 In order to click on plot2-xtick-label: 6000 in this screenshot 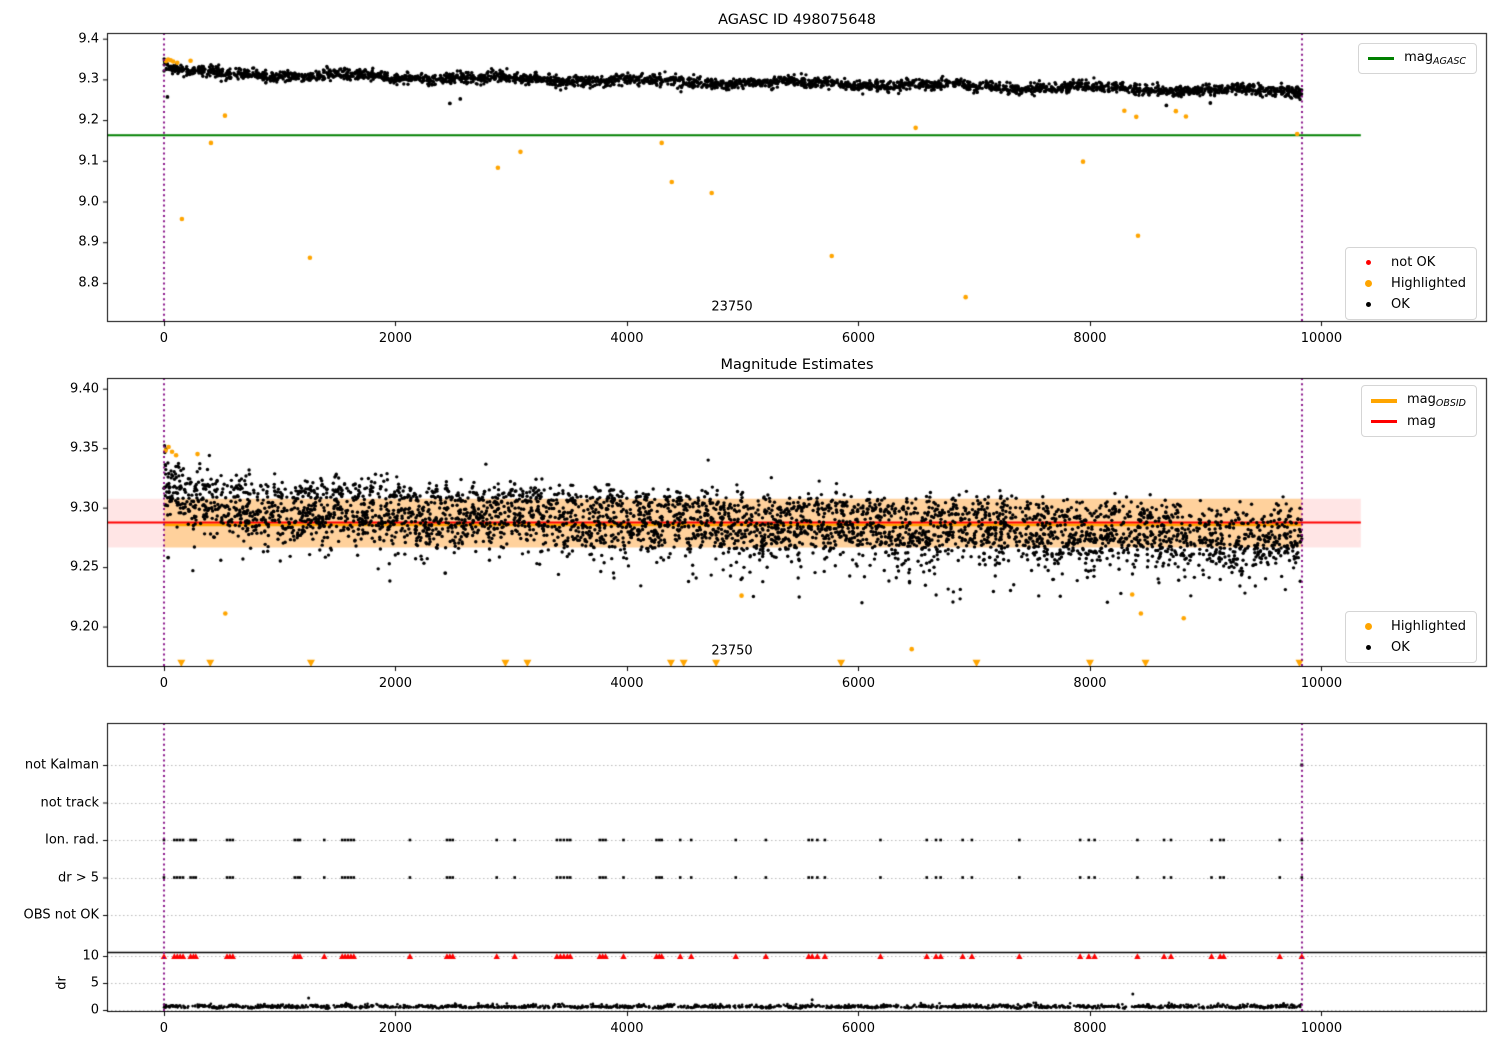, I will do `click(858, 683)`.